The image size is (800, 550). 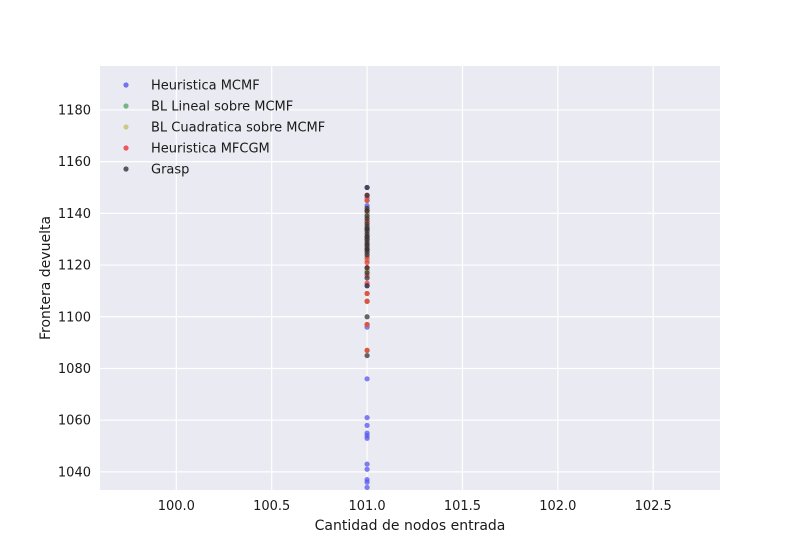 I want to click on legend-label: BL Lineal sobre MCMF, so click(x=222, y=107).